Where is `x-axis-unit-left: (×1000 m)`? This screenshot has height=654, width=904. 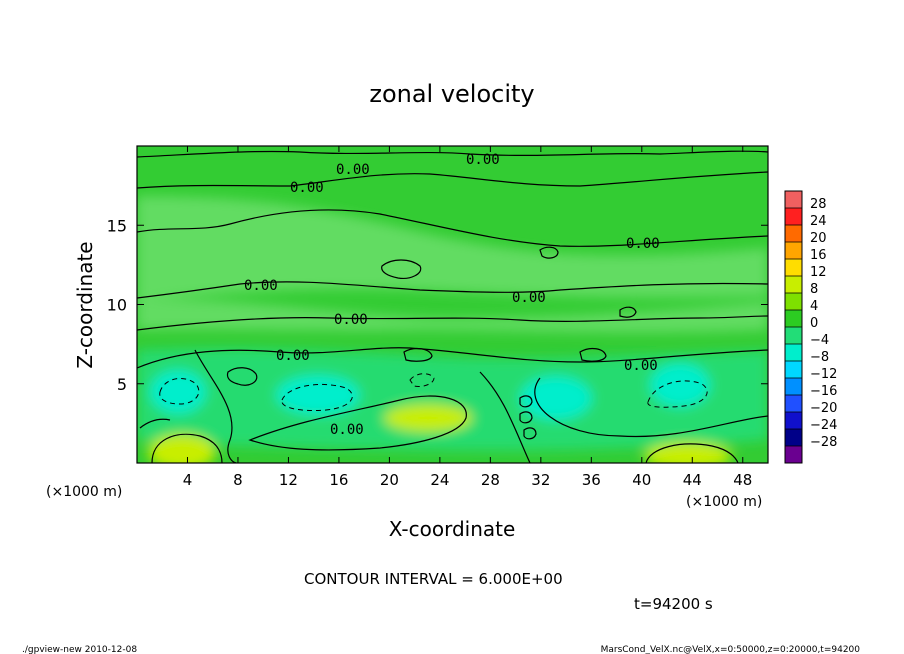 x-axis-unit-left: (×1000 m) is located at coordinates (84, 492).